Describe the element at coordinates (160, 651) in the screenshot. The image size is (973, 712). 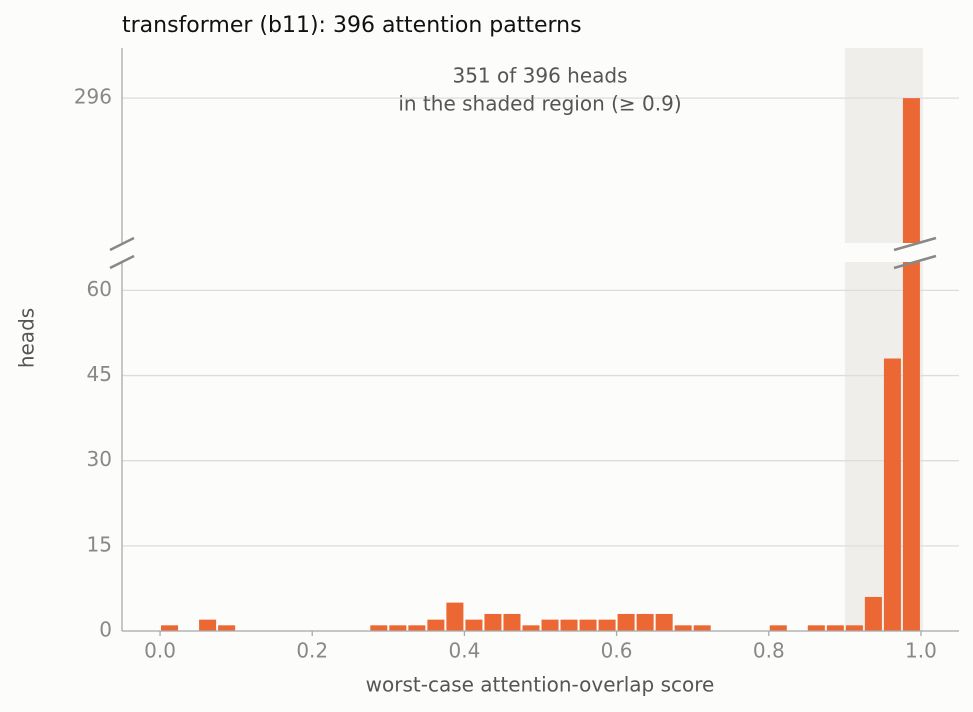
I see `x-tick-label: 0.0` at that location.